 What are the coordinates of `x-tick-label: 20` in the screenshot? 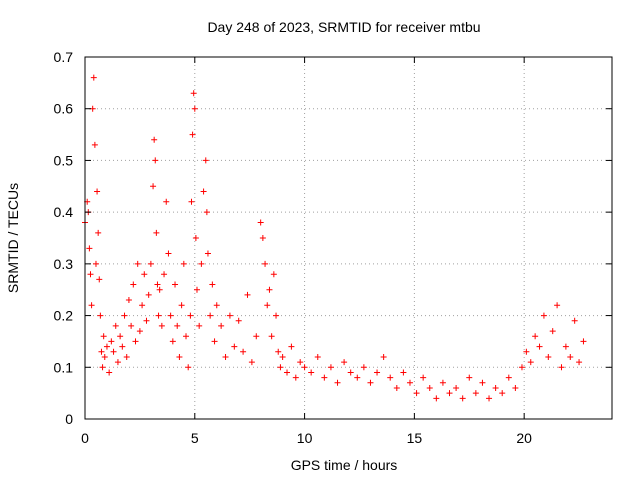 It's located at (524, 438).